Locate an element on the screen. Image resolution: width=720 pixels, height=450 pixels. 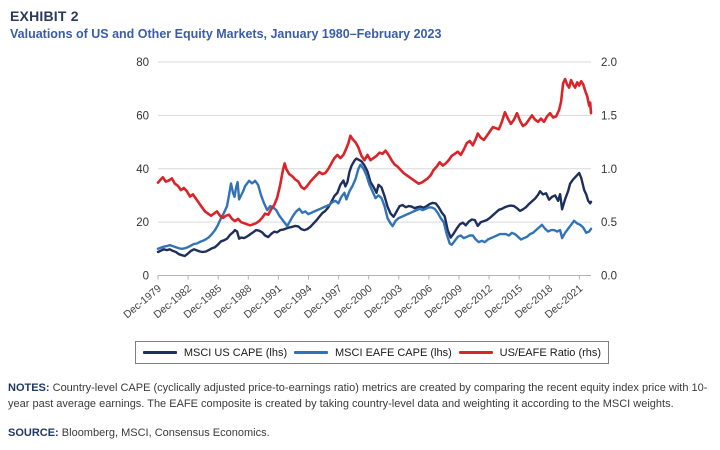
legend-label-eafe-cape: MSCI EAFE CAPE (lhs) is located at coordinates (393, 352).